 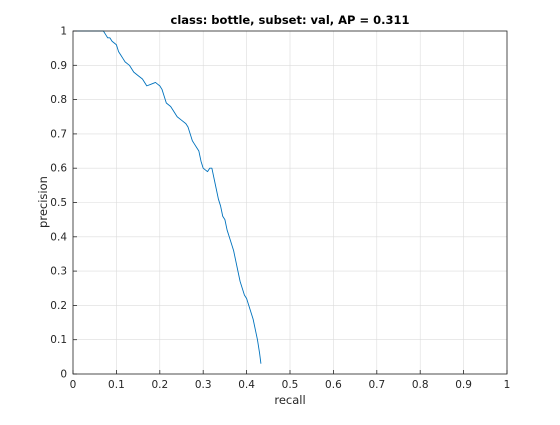 What do you see at coordinates (58, 100) in the screenshot?
I see `y-tick-label: 0.8` at bounding box center [58, 100].